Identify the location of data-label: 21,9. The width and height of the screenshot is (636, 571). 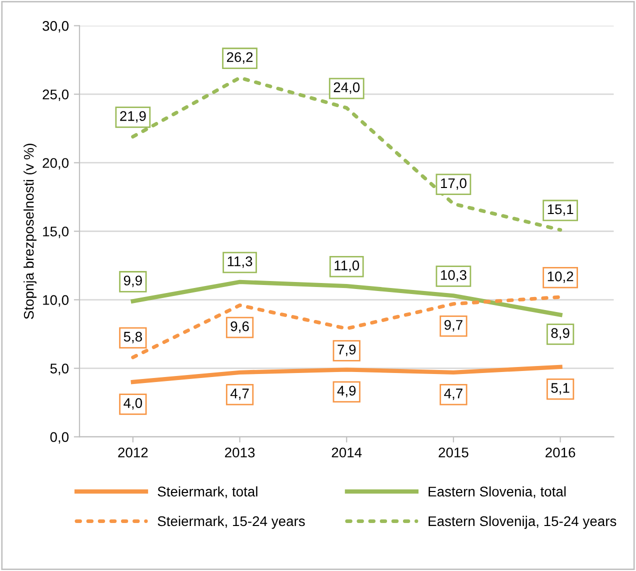
(133, 117).